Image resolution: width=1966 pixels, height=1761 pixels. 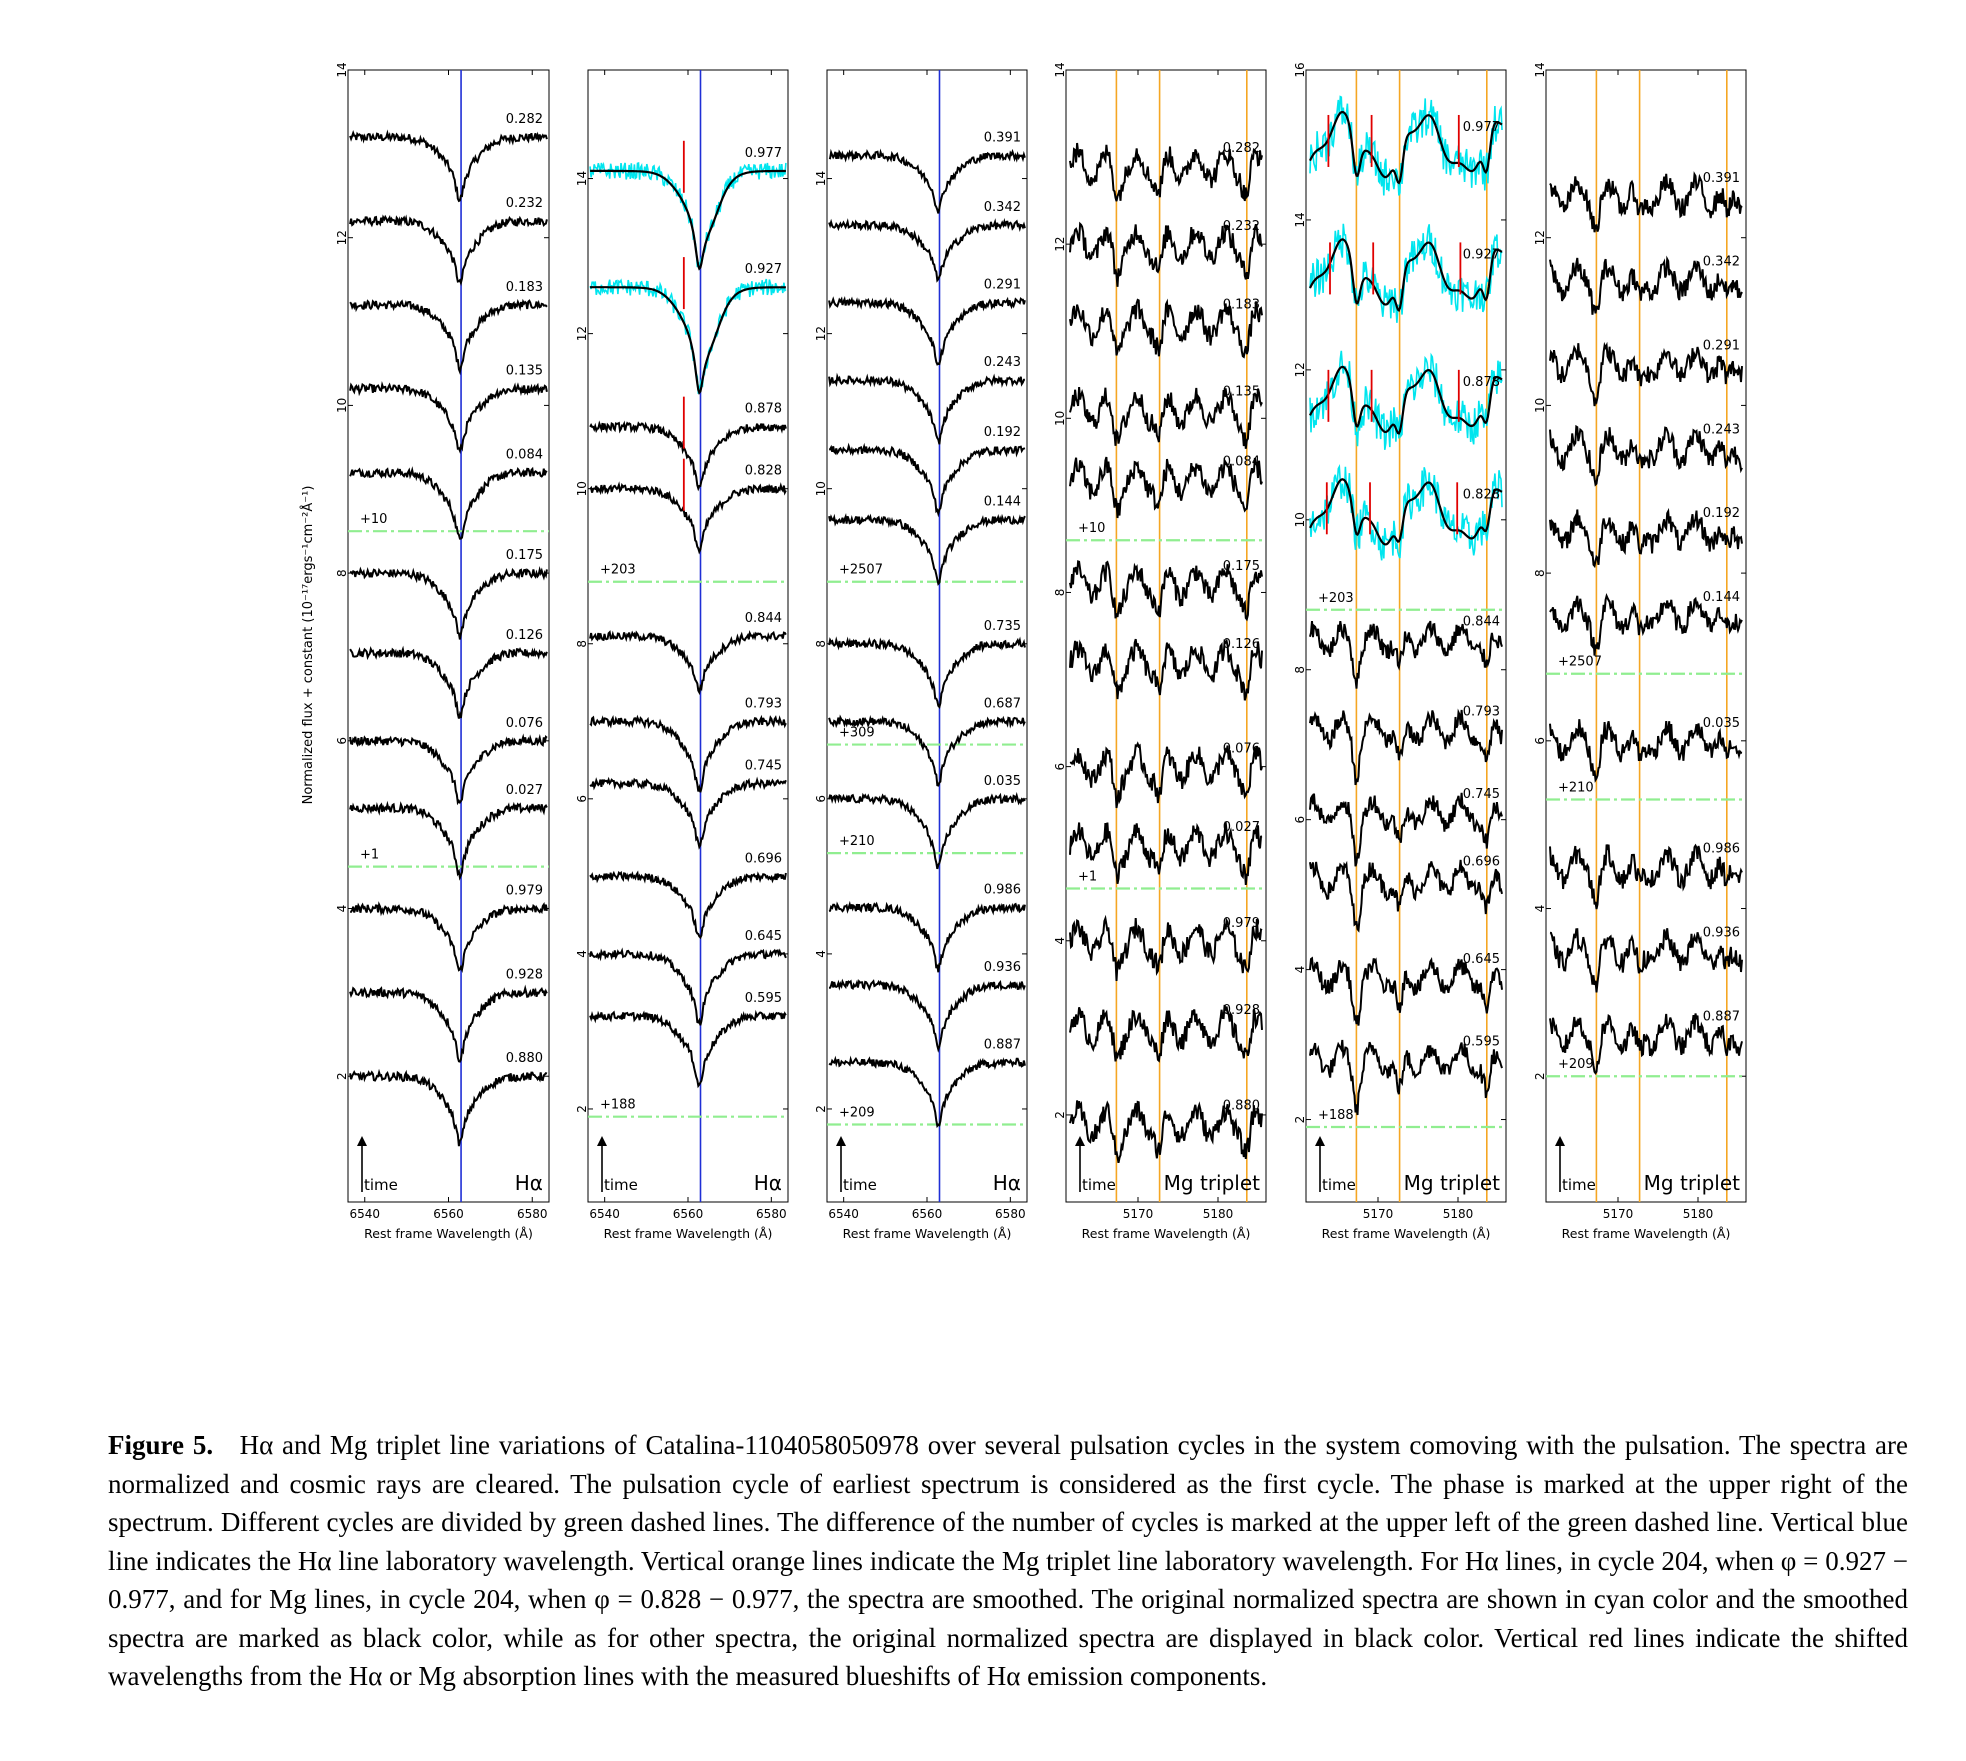 What do you see at coordinates (861, 570) in the screenshot?
I see `cycle-divider-label: +2507` at bounding box center [861, 570].